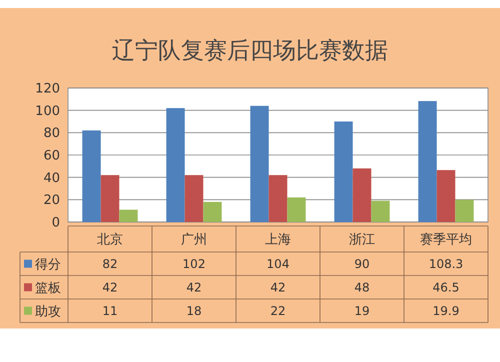 The width and height of the screenshot is (500, 362). What do you see at coordinates (110, 263) in the screenshot?
I see `data-label: 82` at bounding box center [110, 263].